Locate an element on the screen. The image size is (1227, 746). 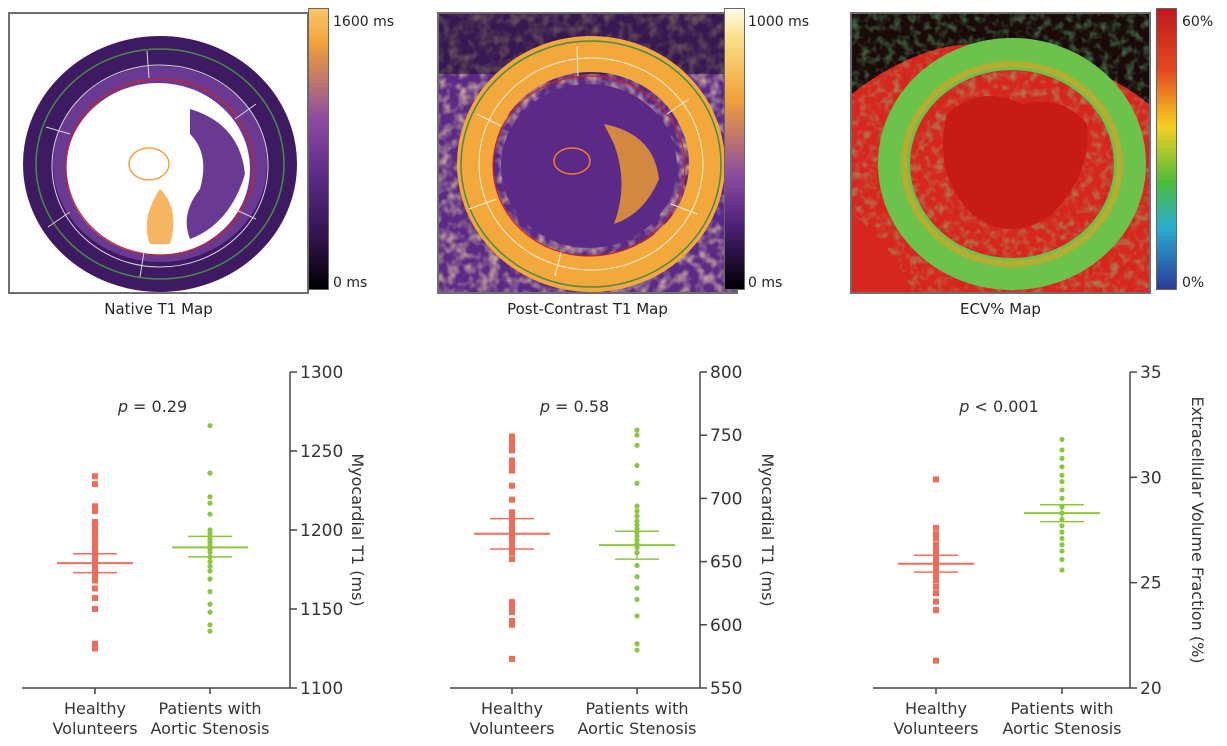
chart-0-category-label: Patients with Aortic Stenosis is located at coordinates (210, 718).